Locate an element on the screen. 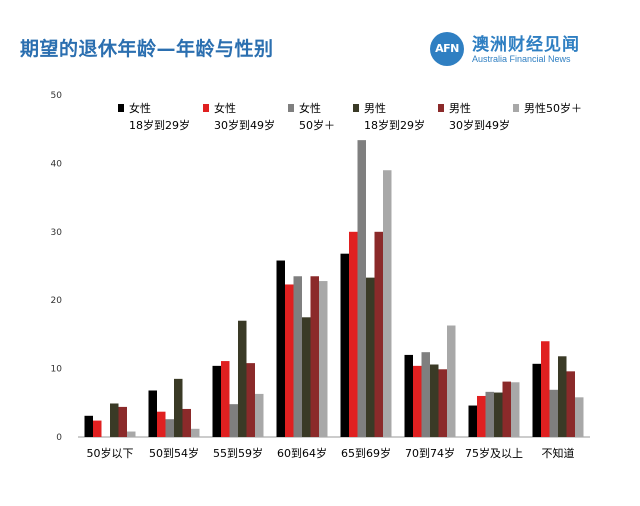 The width and height of the screenshot is (640, 506). y-tick-label-4: 40 is located at coordinates (57, 164).